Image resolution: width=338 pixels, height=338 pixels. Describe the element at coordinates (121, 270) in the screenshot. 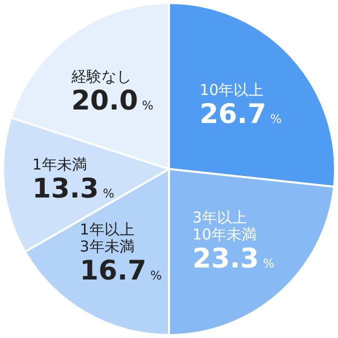

I see `data-label: 16.7%` at that location.